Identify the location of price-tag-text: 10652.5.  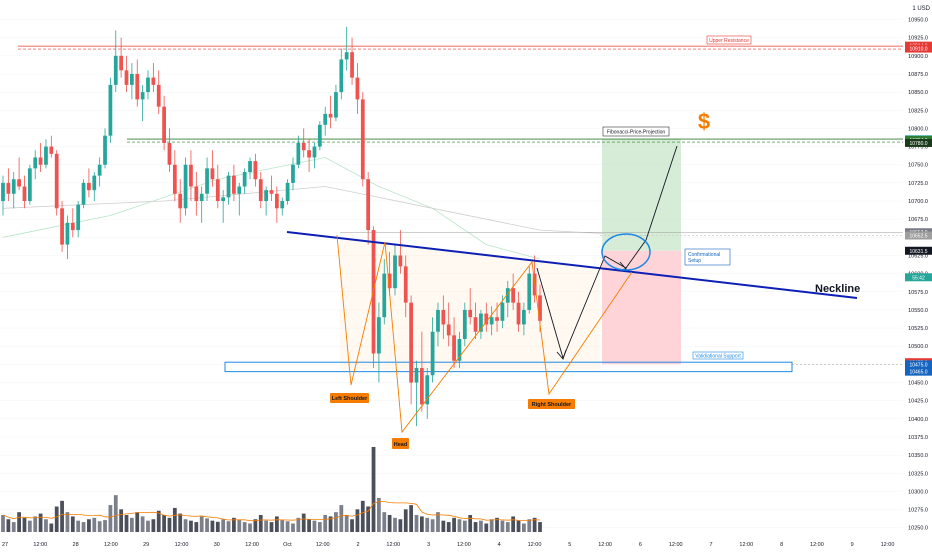
(918, 237).